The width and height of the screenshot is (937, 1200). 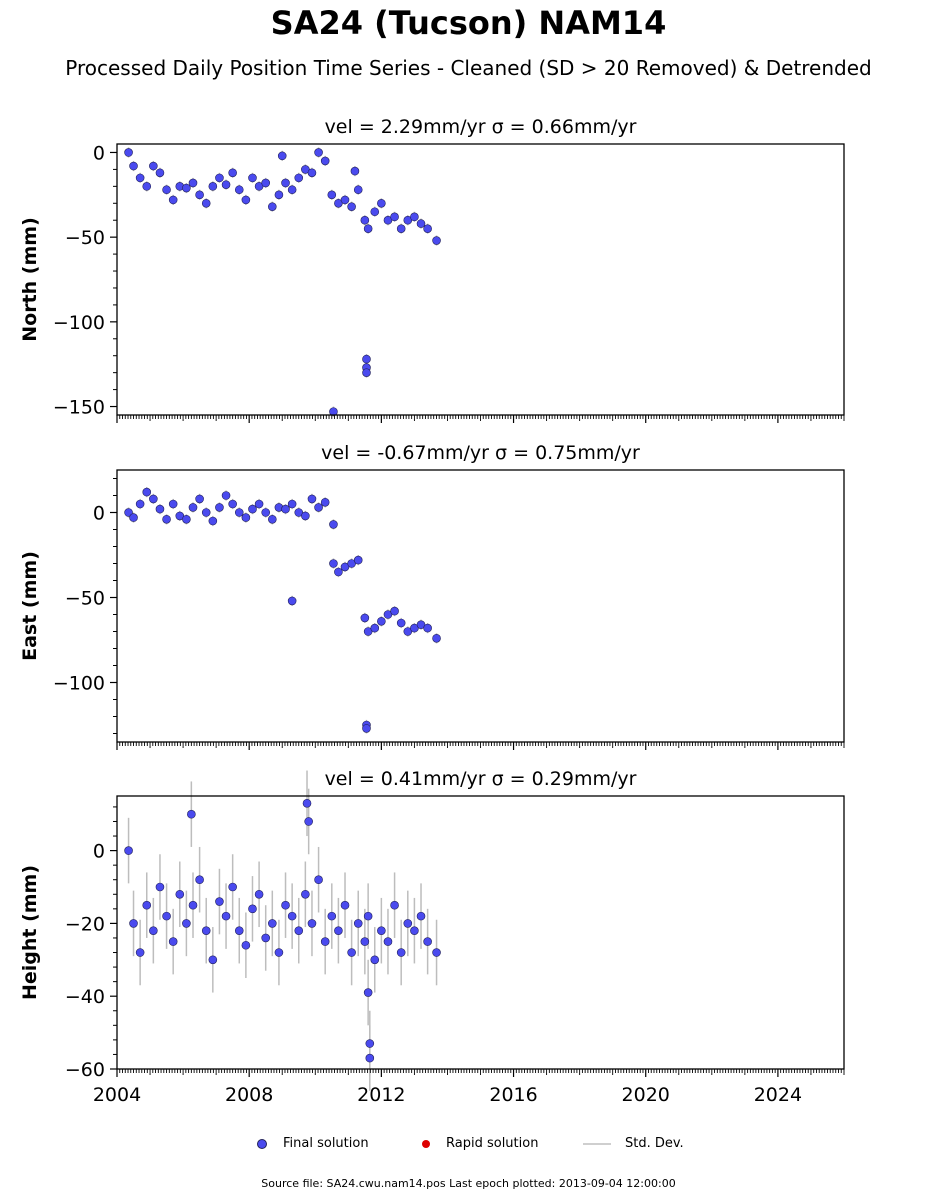 I want to click on east-y-tick-label: −100, so click(x=79, y=684).